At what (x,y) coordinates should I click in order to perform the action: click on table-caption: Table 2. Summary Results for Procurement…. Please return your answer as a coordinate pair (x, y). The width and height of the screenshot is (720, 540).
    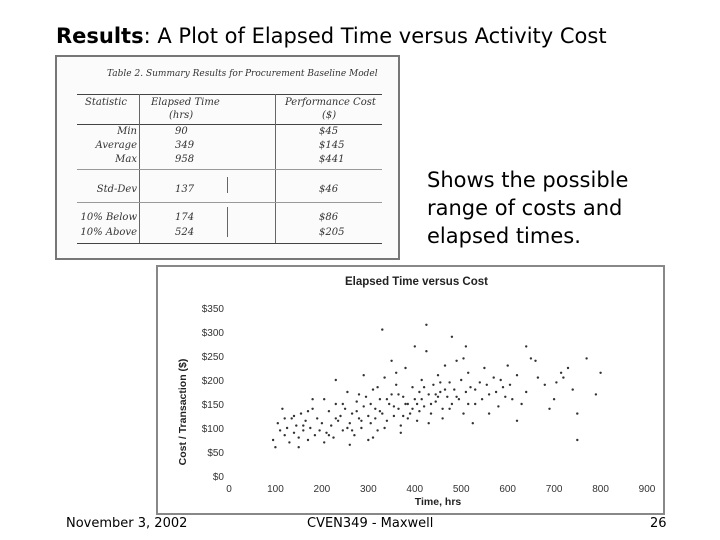
    Looking at the image, I should click on (242, 74).